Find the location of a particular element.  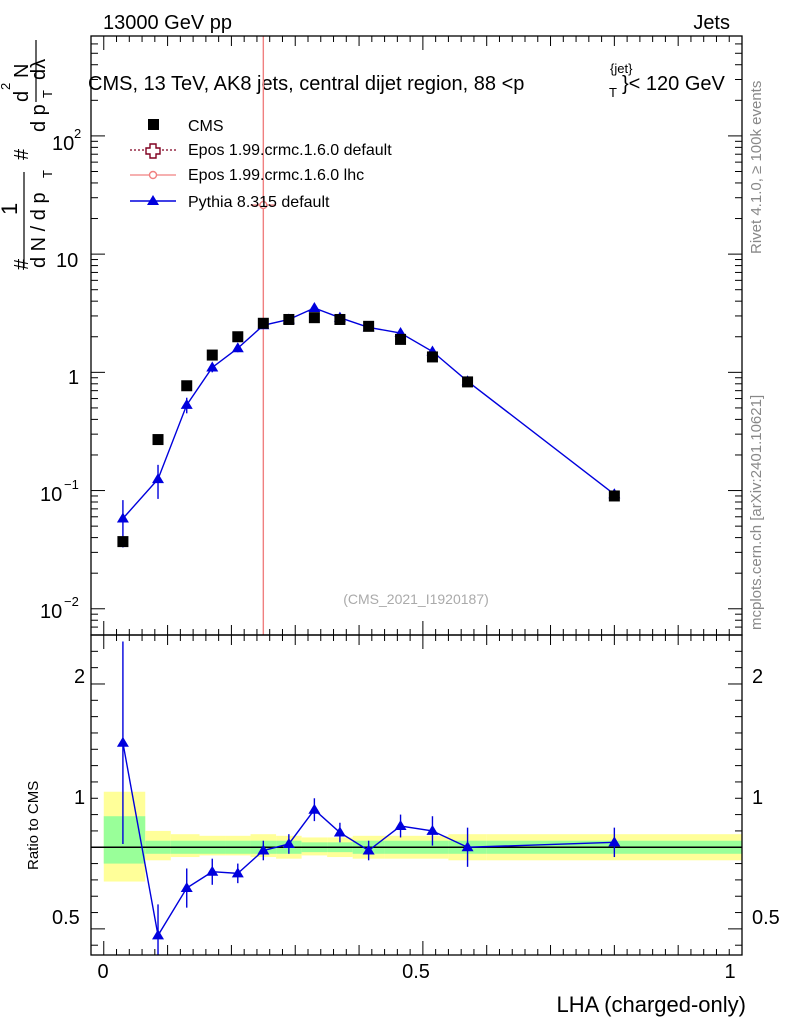

ratio-ytick-1: 1 is located at coordinates (79, 798).